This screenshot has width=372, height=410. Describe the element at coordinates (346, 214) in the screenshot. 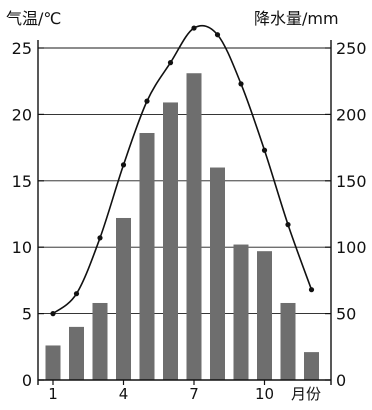

I see `right-tick-labels: 0 50 100 150 200 250` at that location.